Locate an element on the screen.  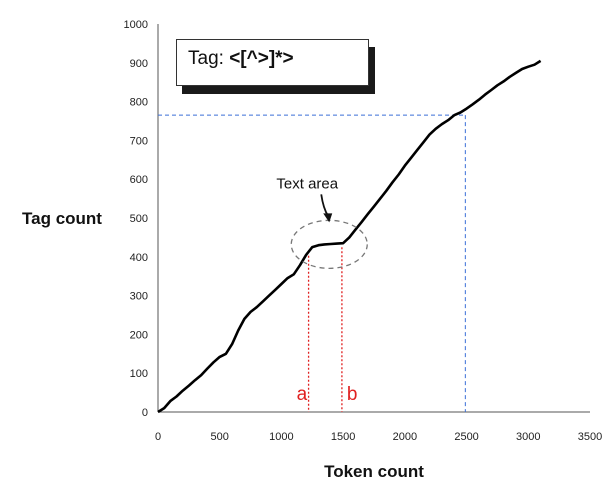
x-tick-labels: 0 500 1000 1500 2000 2500 3000 3500 is located at coordinates (378, 437).